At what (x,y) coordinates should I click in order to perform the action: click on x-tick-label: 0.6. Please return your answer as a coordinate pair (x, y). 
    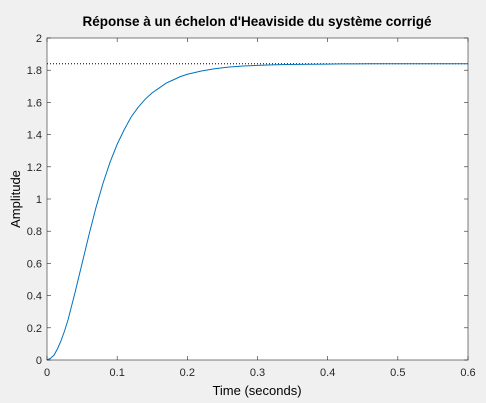
    Looking at the image, I should click on (467, 373).